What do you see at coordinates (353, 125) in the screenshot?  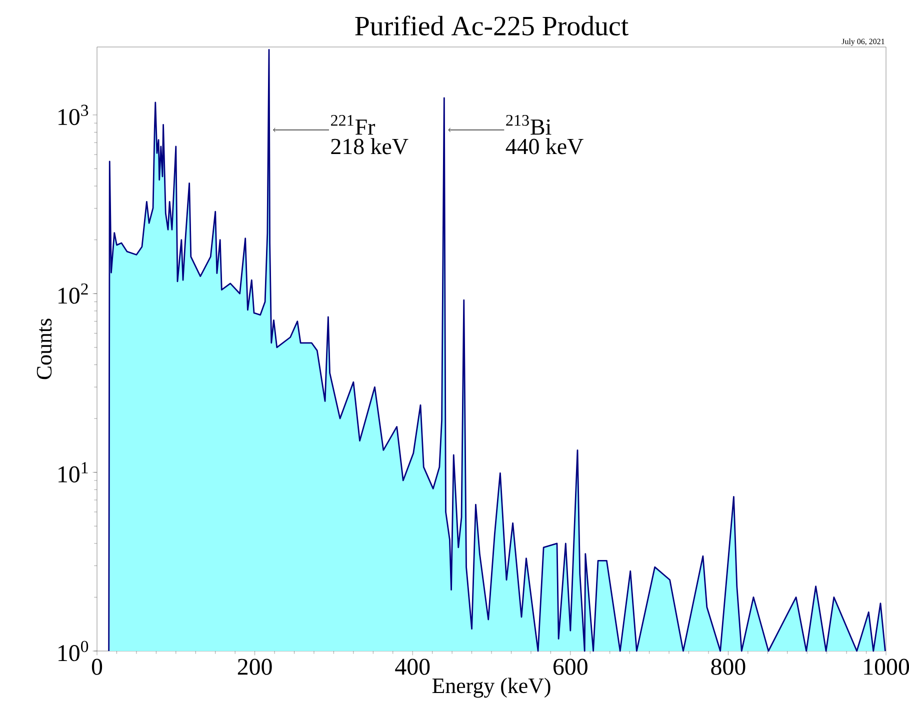 I see `annotation: $^{221}$Fr` at bounding box center [353, 125].